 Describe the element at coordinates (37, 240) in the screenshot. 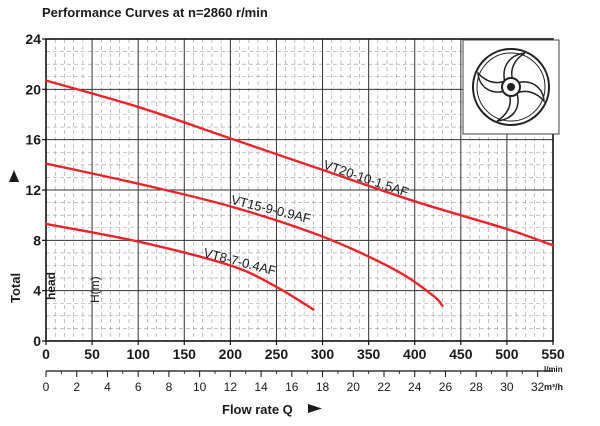

I see `y-tick-label: 8` at that location.